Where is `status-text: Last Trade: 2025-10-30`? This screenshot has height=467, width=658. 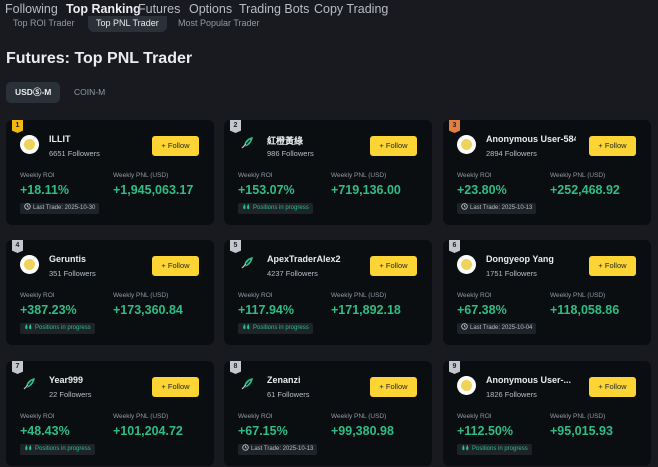
status-text: Last Trade: 2025-10-30 is located at coordinates (64, 208).